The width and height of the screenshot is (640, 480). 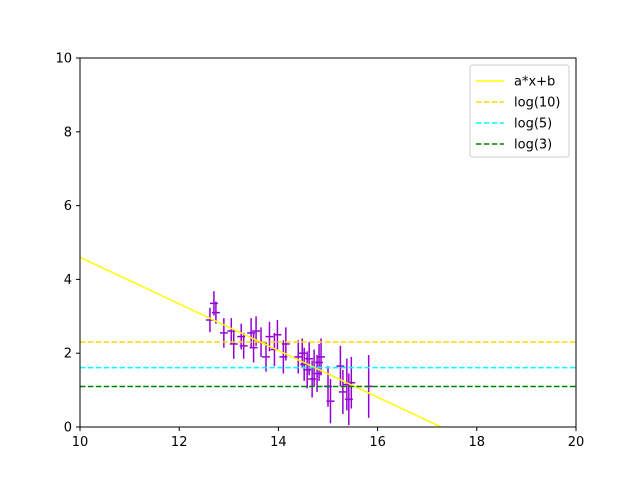 I want to click on x-tick-label: 14, so click(x=278, y=442).